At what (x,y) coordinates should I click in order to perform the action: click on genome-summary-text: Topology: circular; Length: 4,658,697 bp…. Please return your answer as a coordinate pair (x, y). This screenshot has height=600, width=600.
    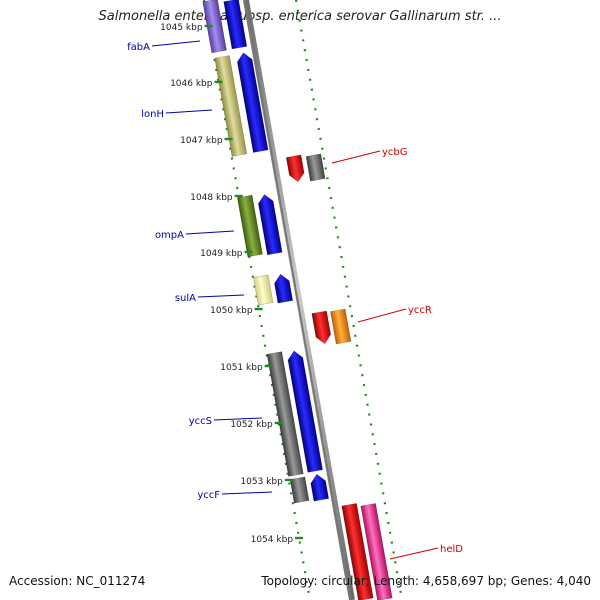
    Looking at the image, I should click on (426, 581).